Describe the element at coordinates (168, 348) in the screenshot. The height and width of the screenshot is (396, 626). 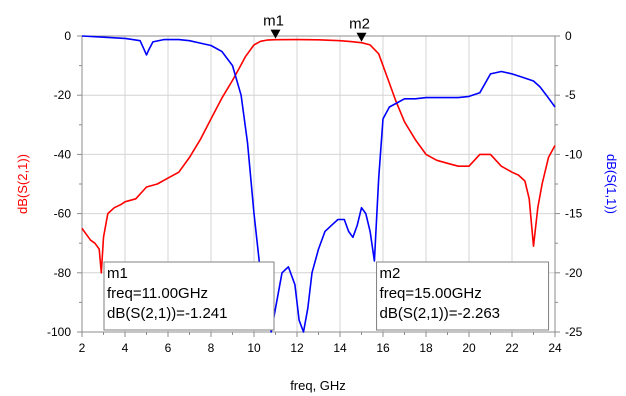
I see `x-tick-label: 6` at that location.